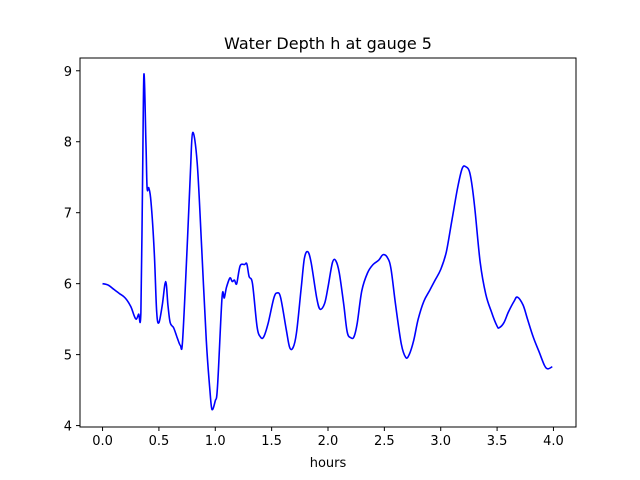  Describe the element at coordinates (497, 441) in the screenshot. I see `x-tick-label: 3.5` at that location.